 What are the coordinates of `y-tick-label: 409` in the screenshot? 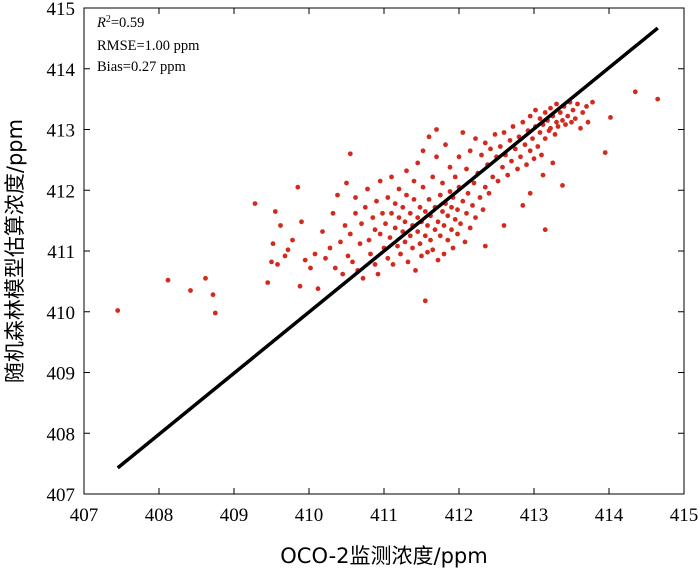 It's located at (61, 374).